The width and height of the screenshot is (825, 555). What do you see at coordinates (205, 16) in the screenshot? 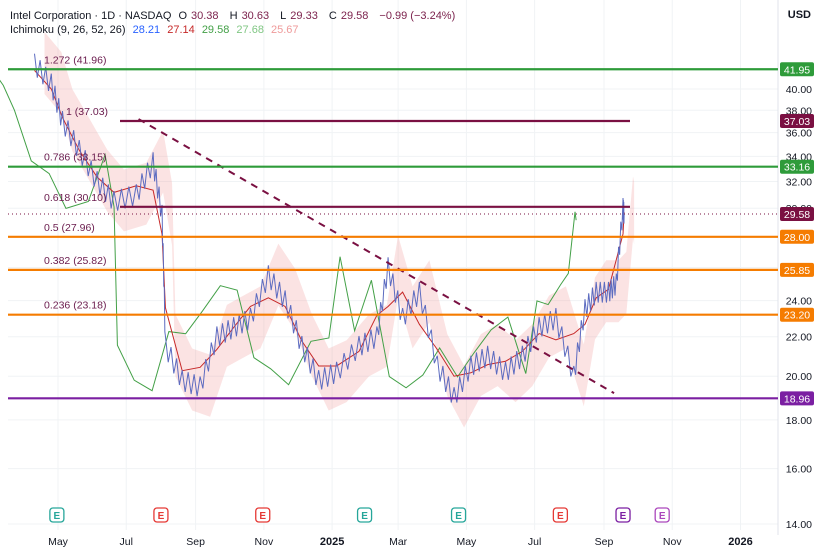
I see `open-value: 30.38` at bounding box center [205, 16].